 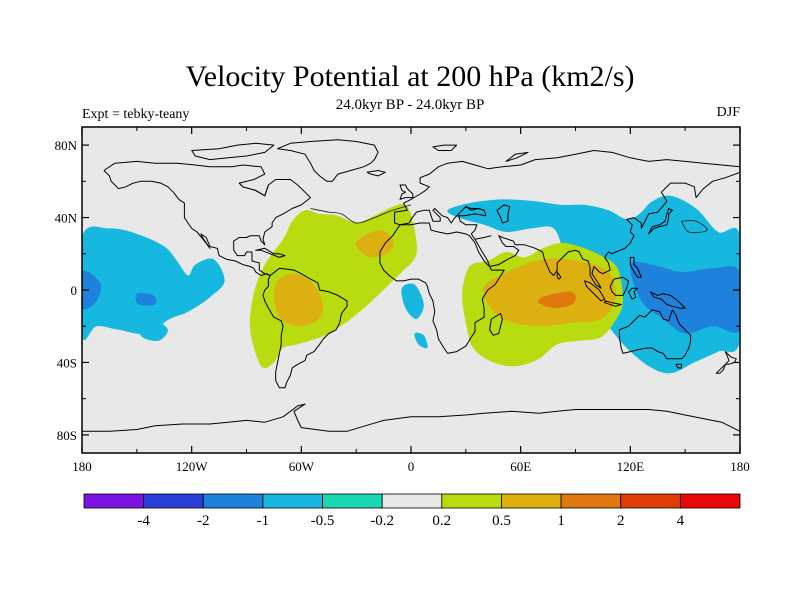 I want to click on coast-greenland-coast, so click(x=328, y=160).